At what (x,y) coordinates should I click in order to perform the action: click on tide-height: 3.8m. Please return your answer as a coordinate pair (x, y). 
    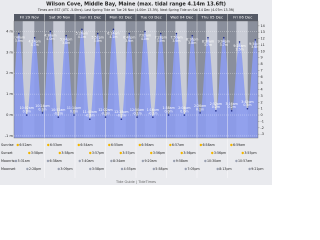
    Looking at the image, I should click on (192, 43).